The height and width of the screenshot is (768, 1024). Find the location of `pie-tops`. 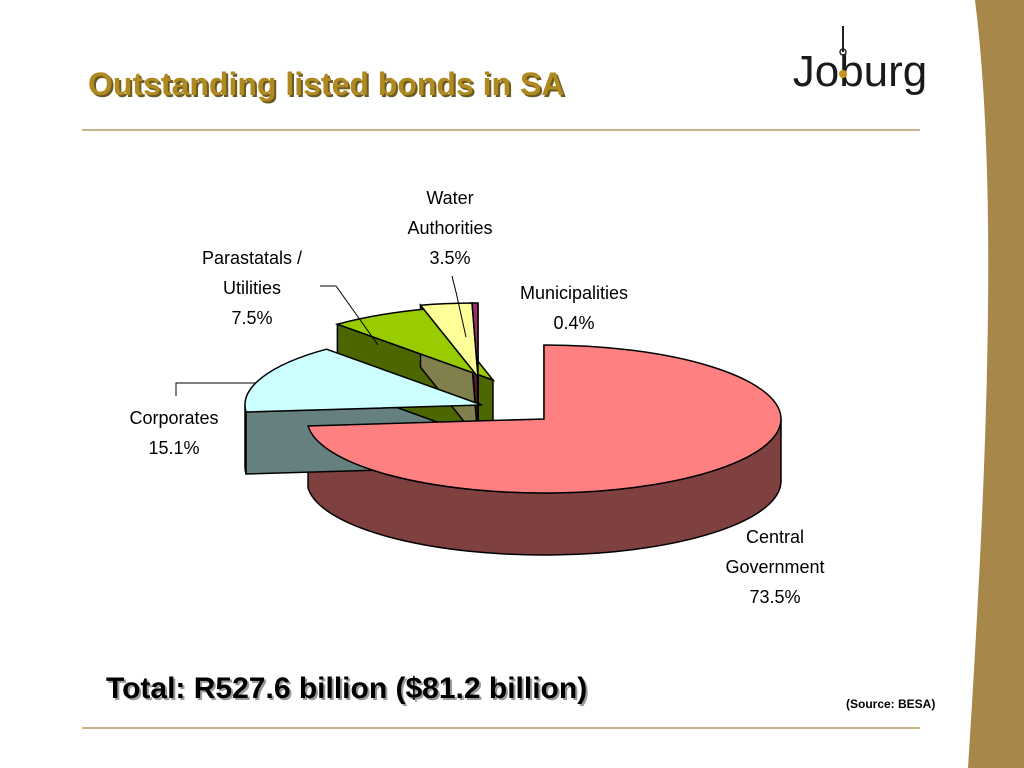

pie-tops is located at coordinates (513, 398).